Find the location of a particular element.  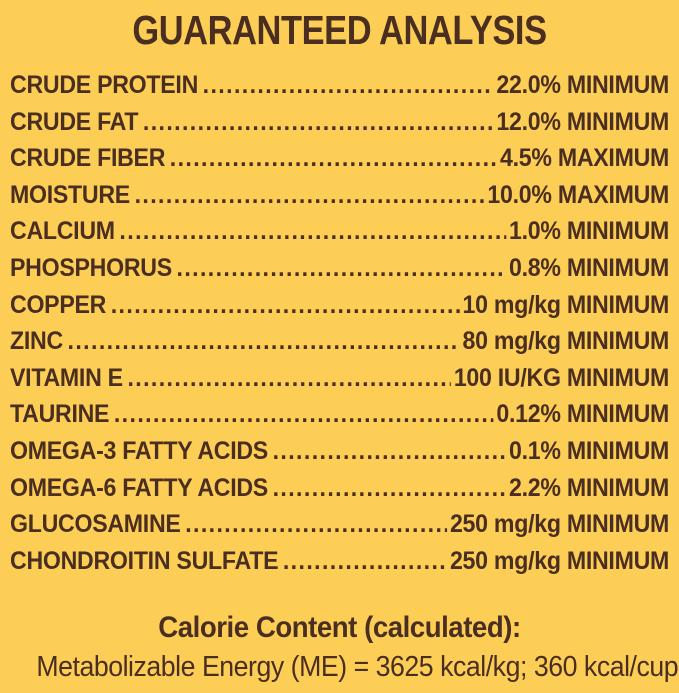

nutrient-value: 1.0% MINIMUM is located at coordinates (589, 231).